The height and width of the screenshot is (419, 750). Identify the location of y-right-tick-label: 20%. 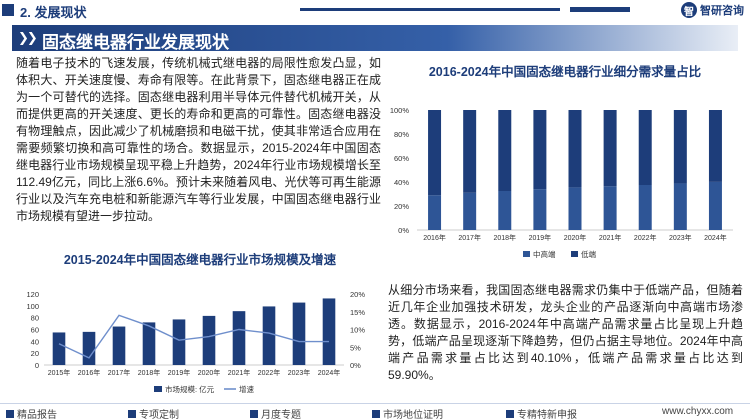
(357, 294).